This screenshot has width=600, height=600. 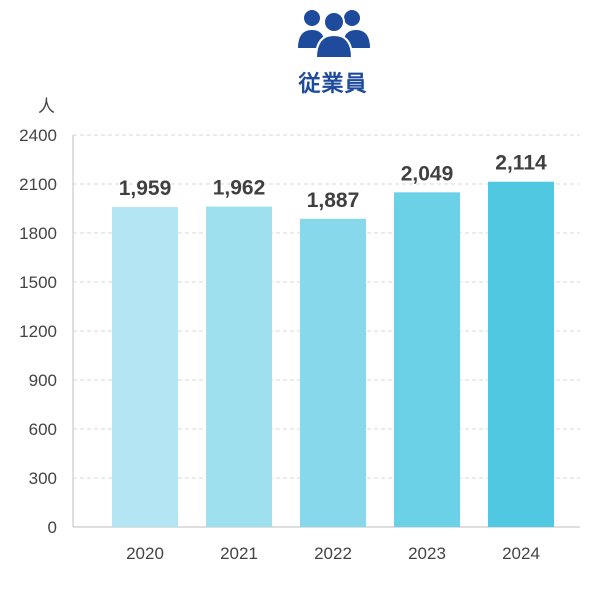 I want to click on bar-2020, so click(x=145, y=367).